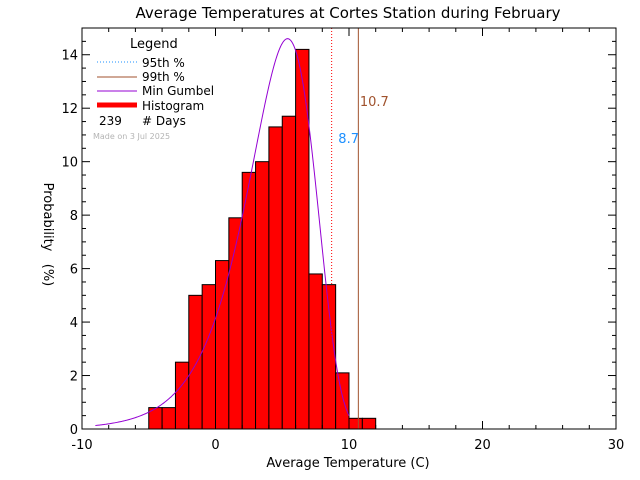 Image resolution: width=640 pixels, height=480 pixels. I want to click on p99-label: 10.7, so click(374, 102).